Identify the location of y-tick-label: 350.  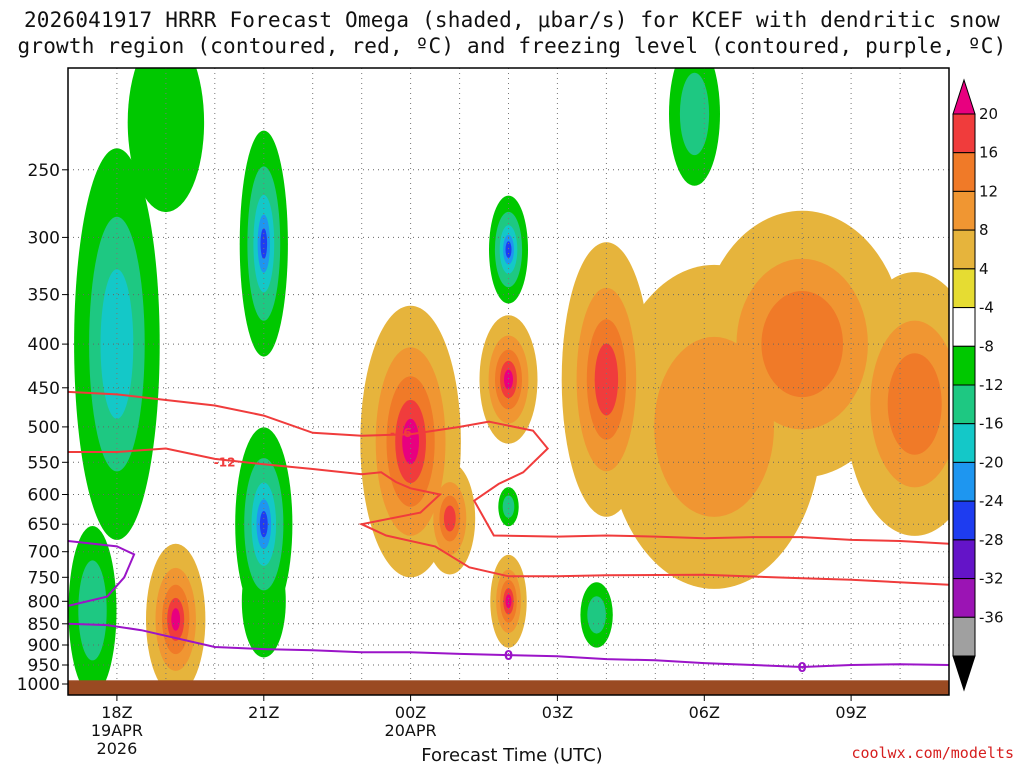
(44, 296).